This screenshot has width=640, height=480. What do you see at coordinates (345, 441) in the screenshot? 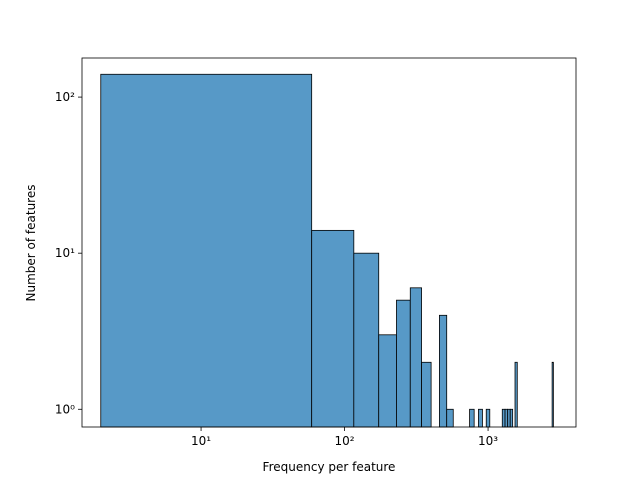
I see `x-tick-label: 10²` at bounding box center [345, 441].